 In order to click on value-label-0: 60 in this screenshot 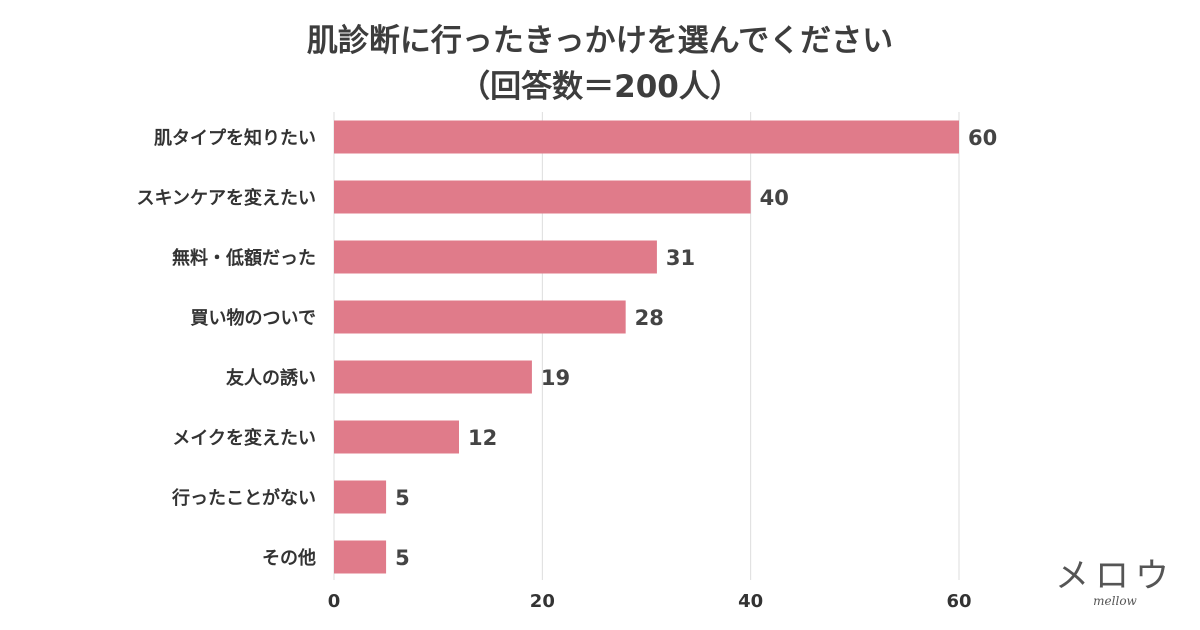, I will do `click(982, 138)`.